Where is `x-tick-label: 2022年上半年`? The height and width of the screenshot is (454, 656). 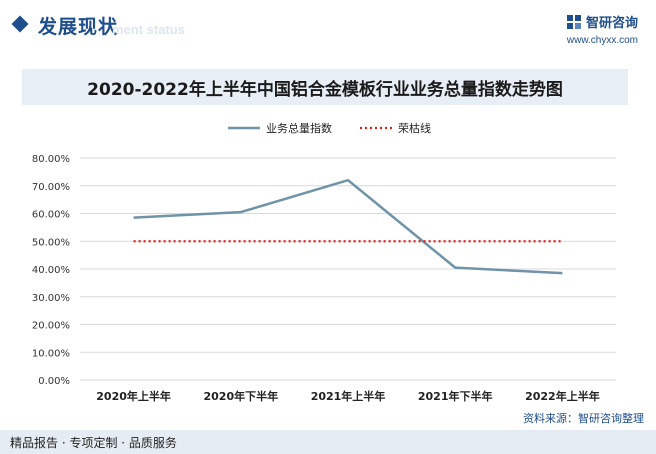
x-tick-label: 2022年上半年 is located at coordinates (562, 396).